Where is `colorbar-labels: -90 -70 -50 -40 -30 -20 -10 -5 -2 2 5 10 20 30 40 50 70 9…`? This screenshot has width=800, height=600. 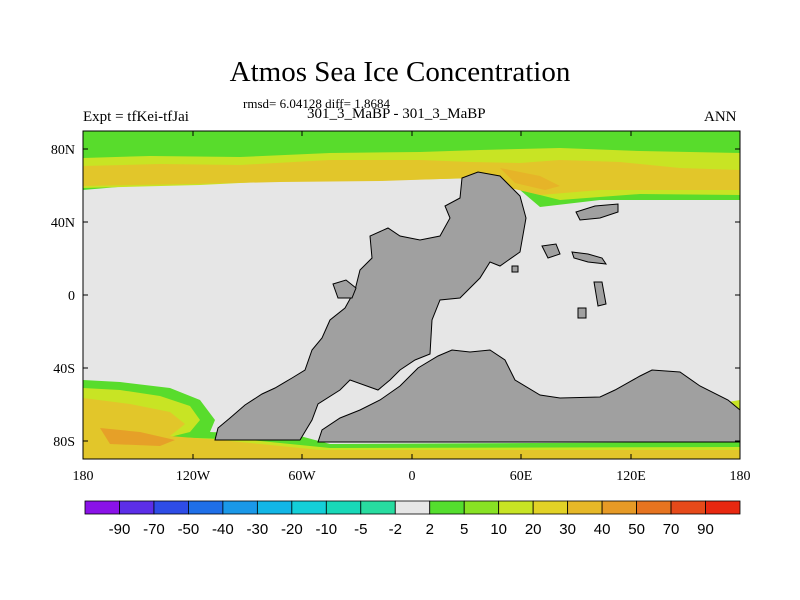 colorbar-labels: -90 -70 -50 -40 -30 -20 -10 -5 -2 2 5 10 20 30 40 50 70 9… is located at coordinates (411, 529).